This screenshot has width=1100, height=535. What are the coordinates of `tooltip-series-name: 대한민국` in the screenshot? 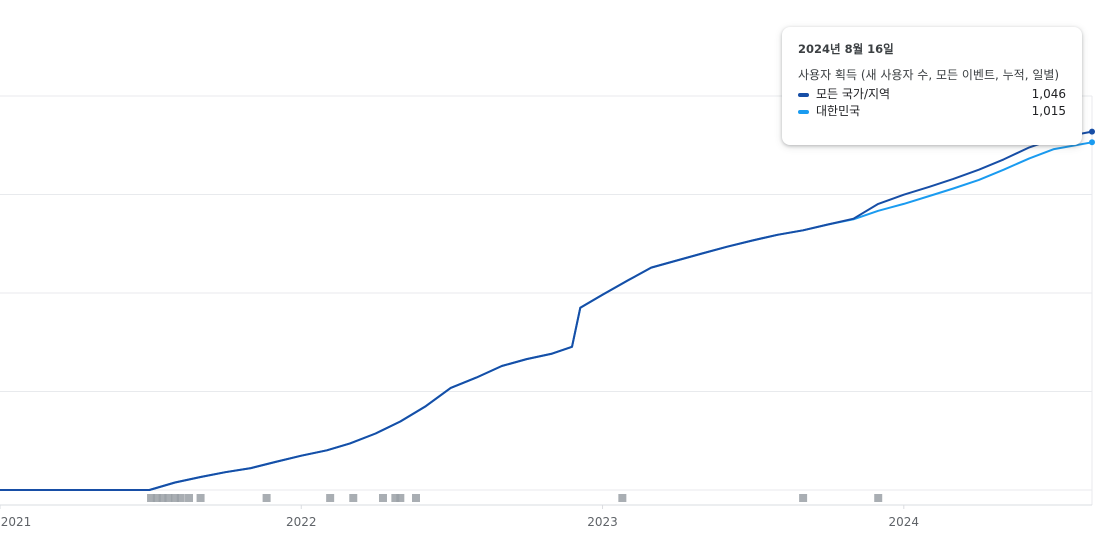 It's located at (838, 111).